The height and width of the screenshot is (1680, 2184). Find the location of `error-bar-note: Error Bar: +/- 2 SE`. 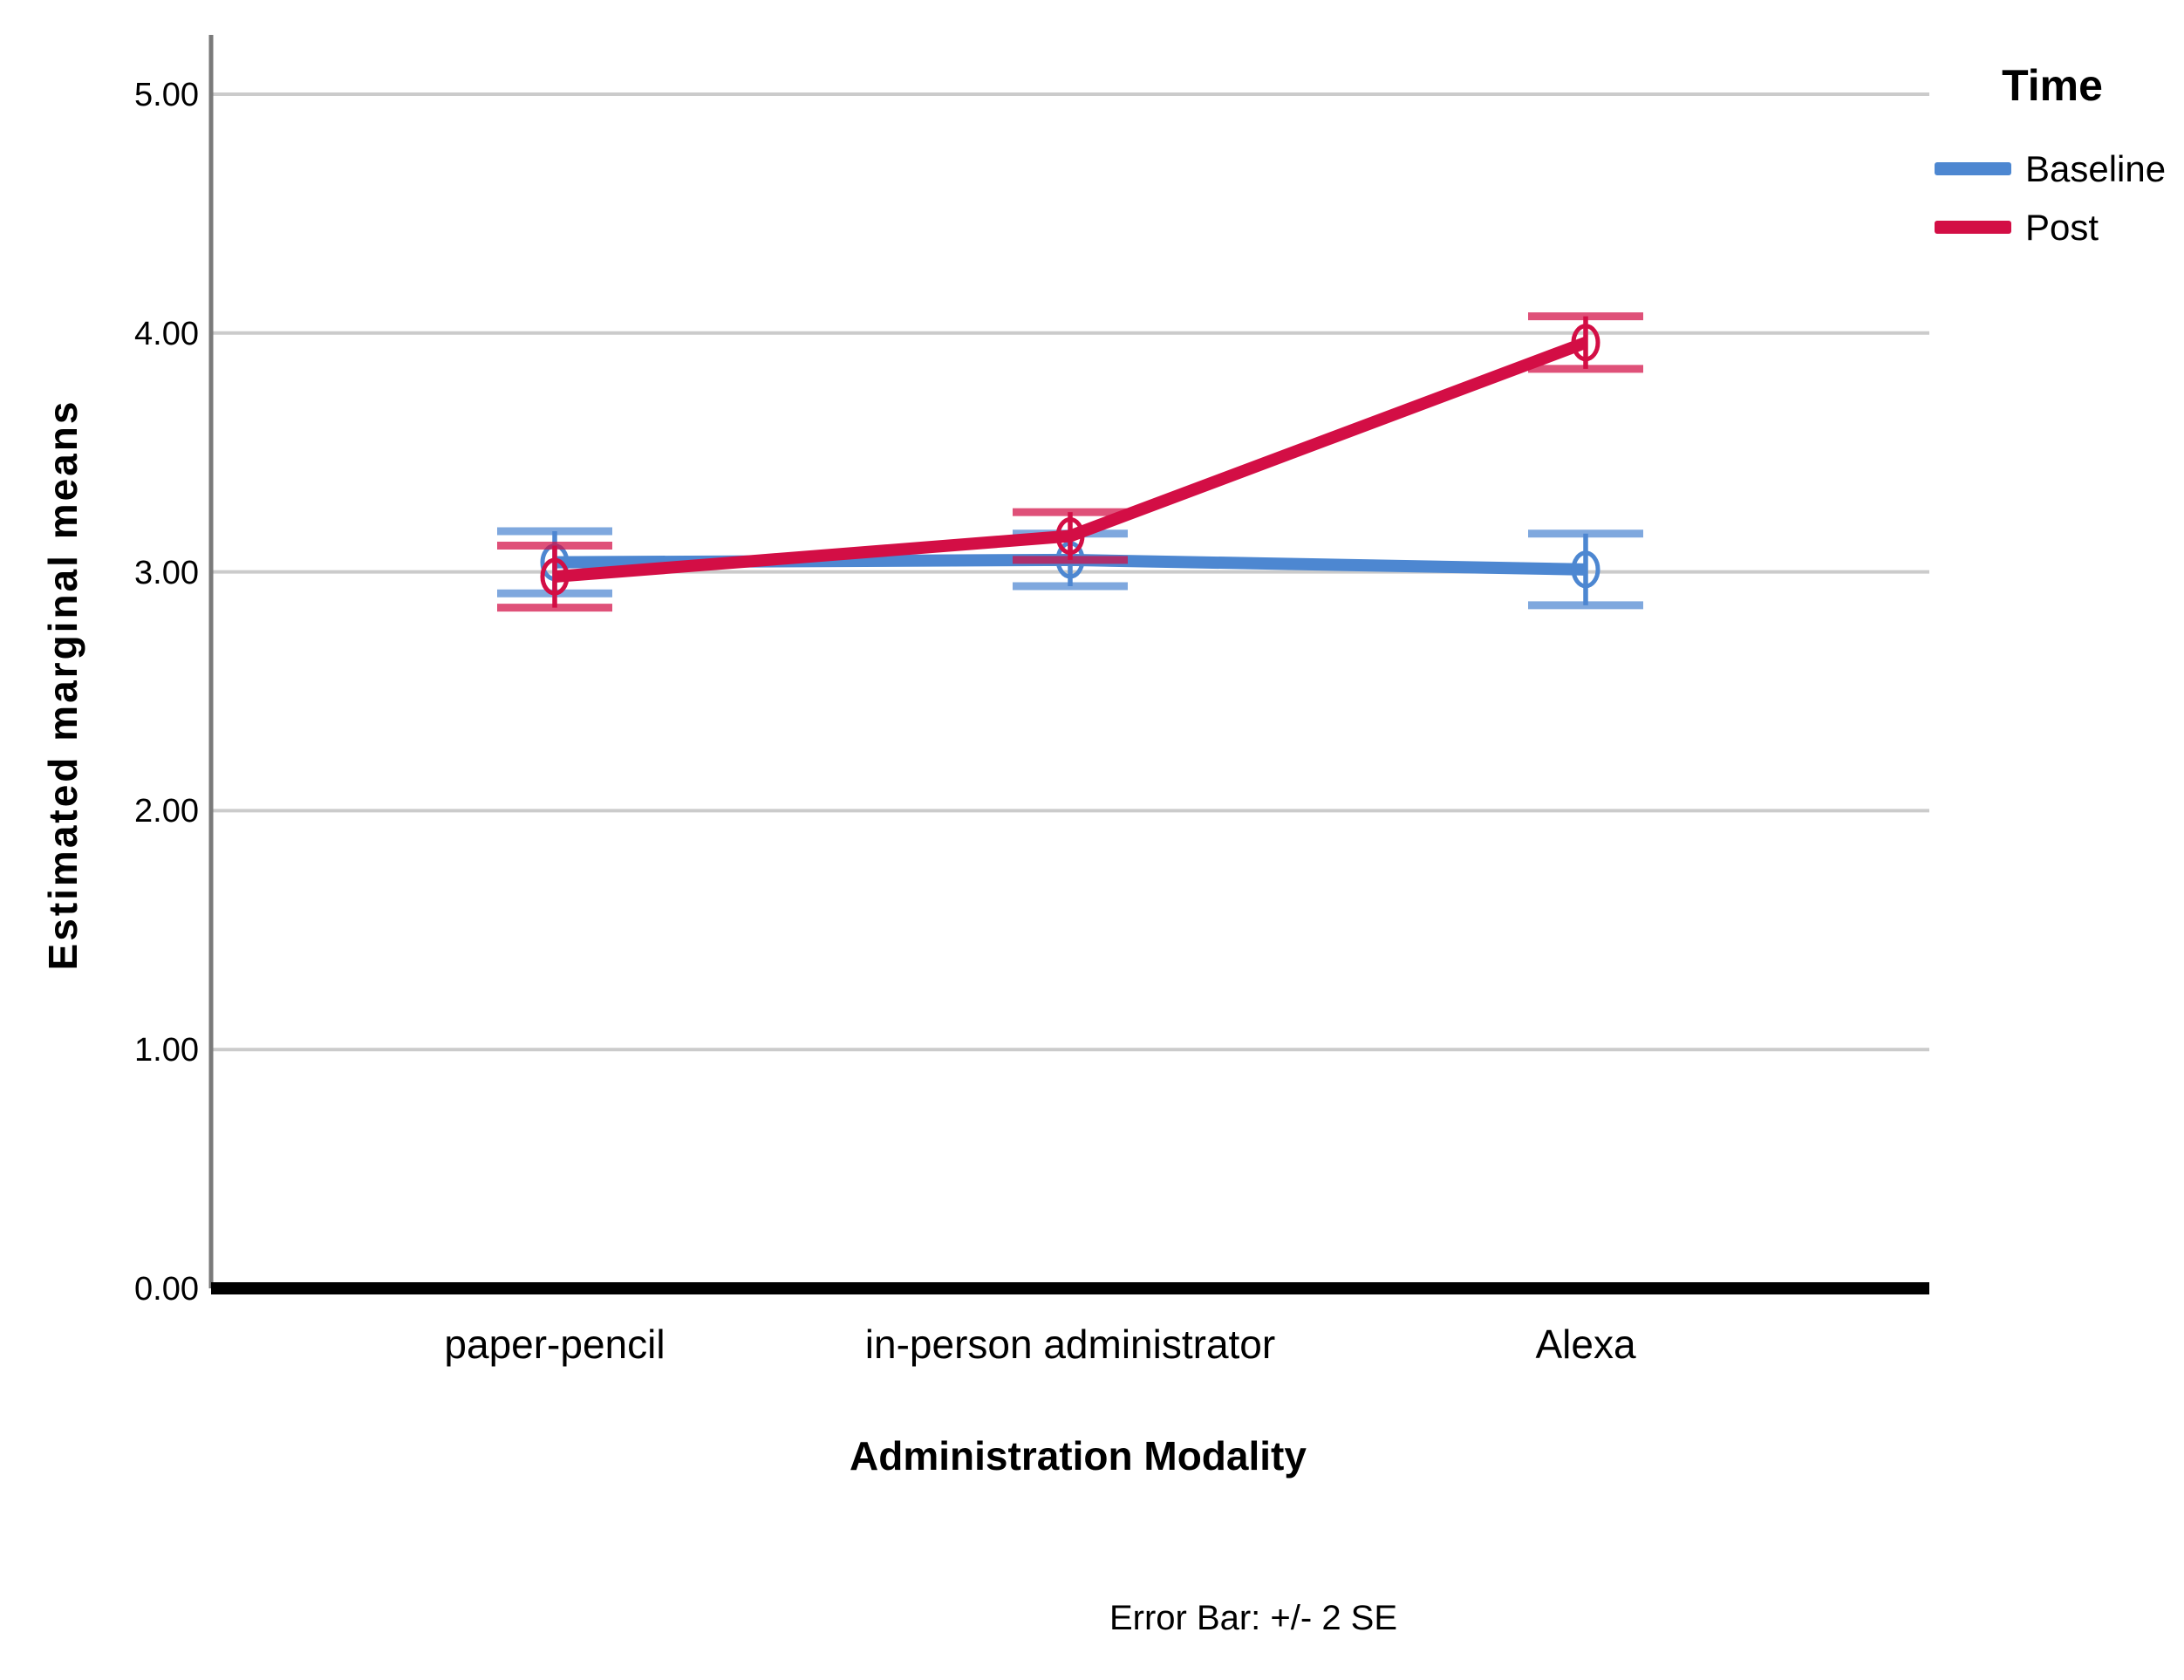

error-bar-note: Error Bar: +/- 2 SE is located at coordinates (1253, 1618).